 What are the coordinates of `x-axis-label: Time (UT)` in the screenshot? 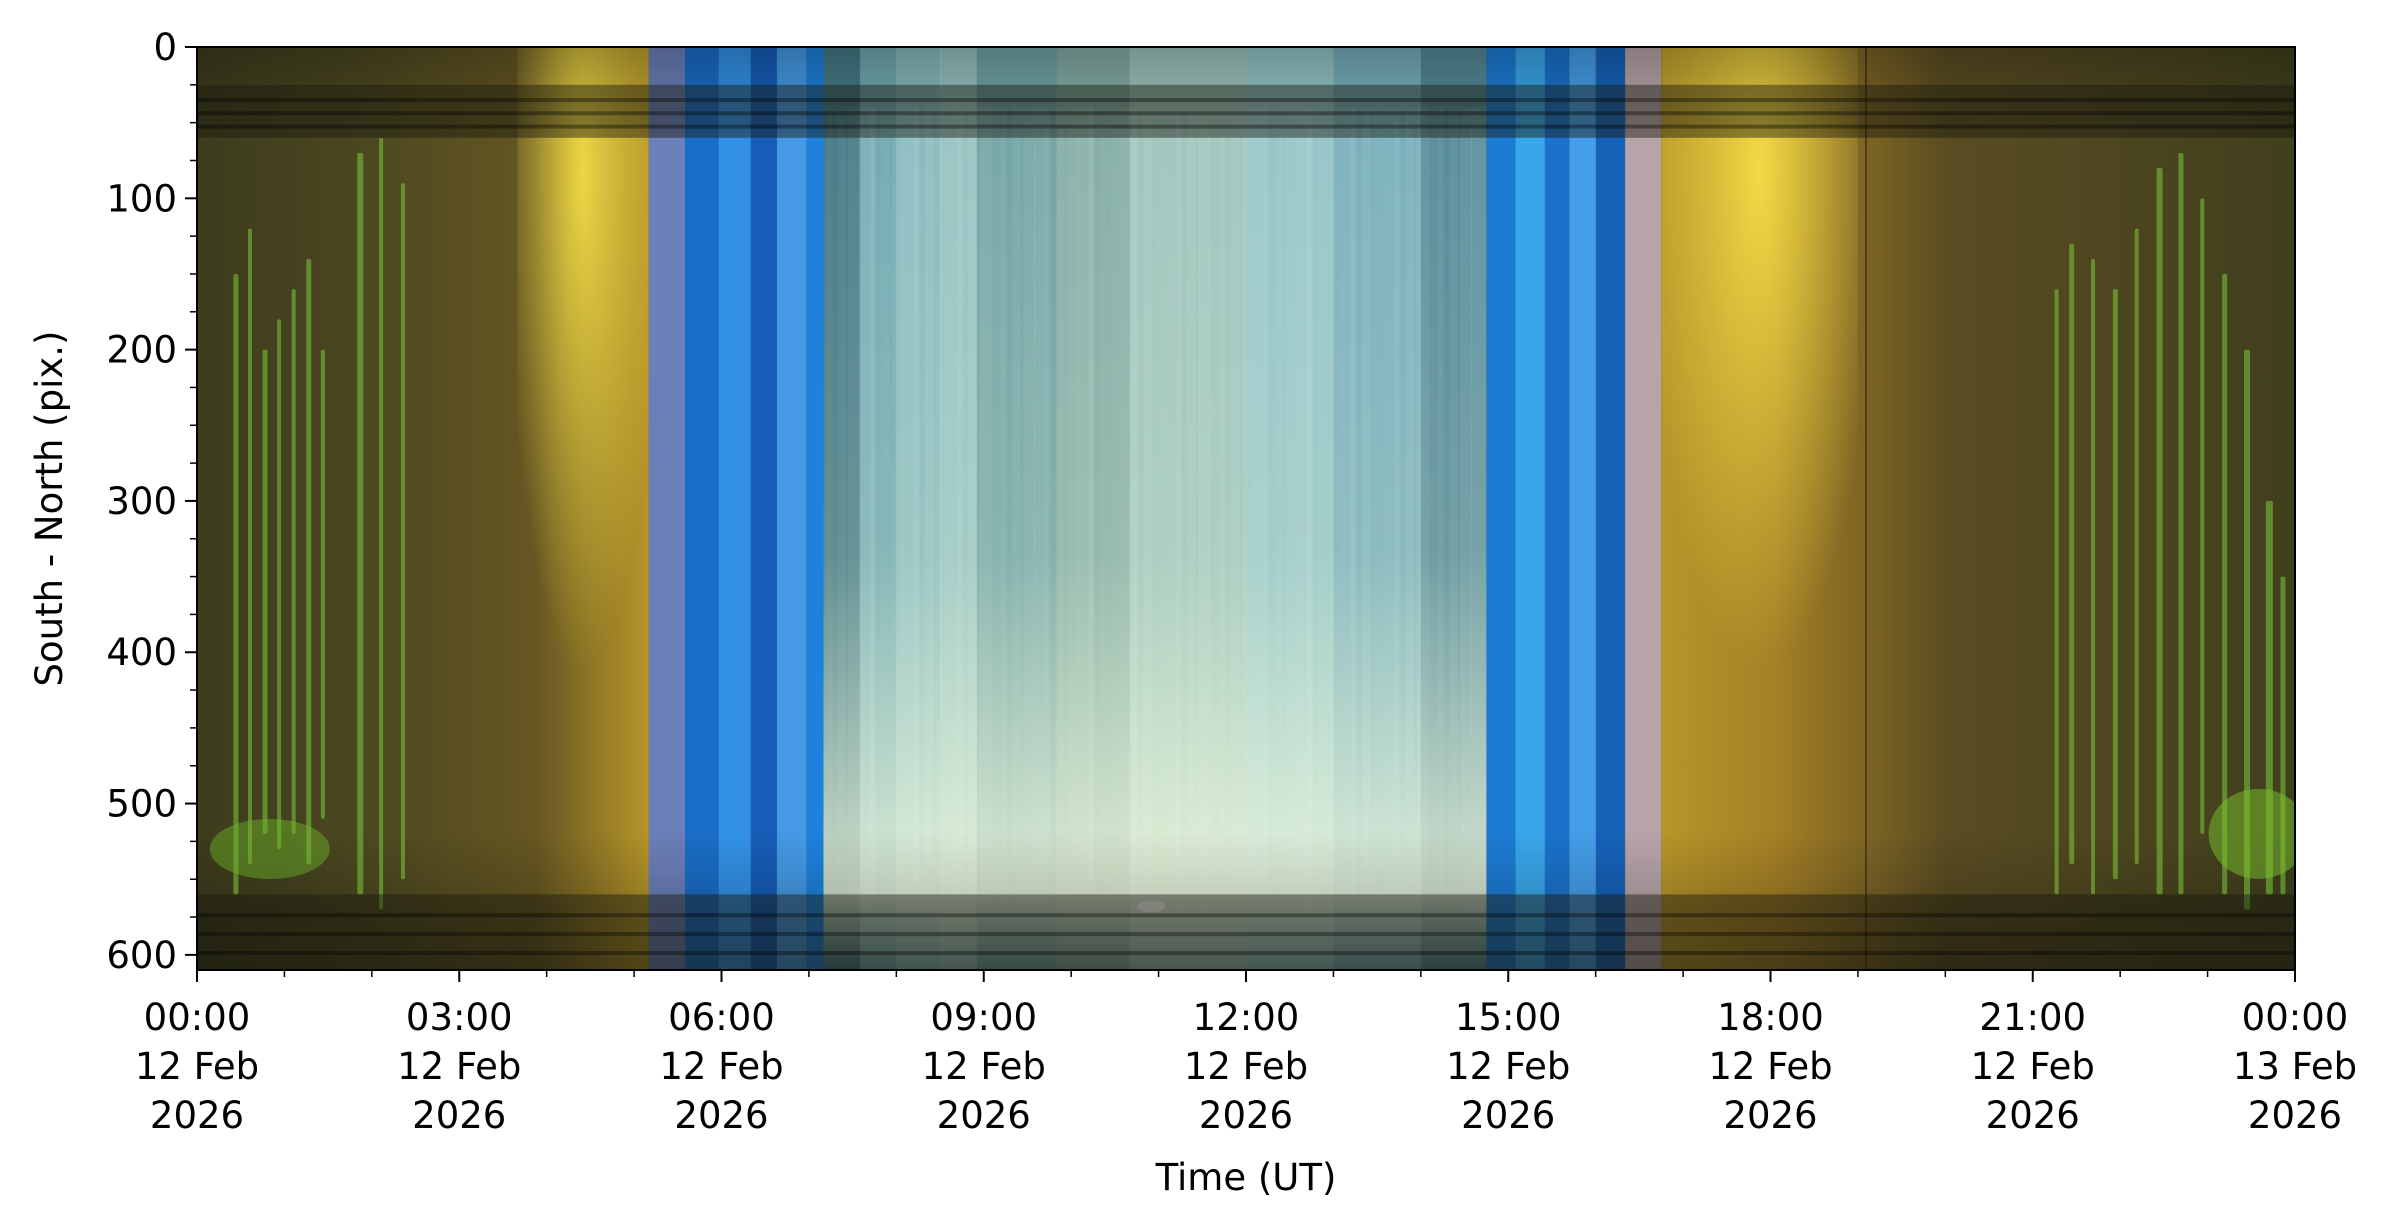 It's located at (1246, 1177).